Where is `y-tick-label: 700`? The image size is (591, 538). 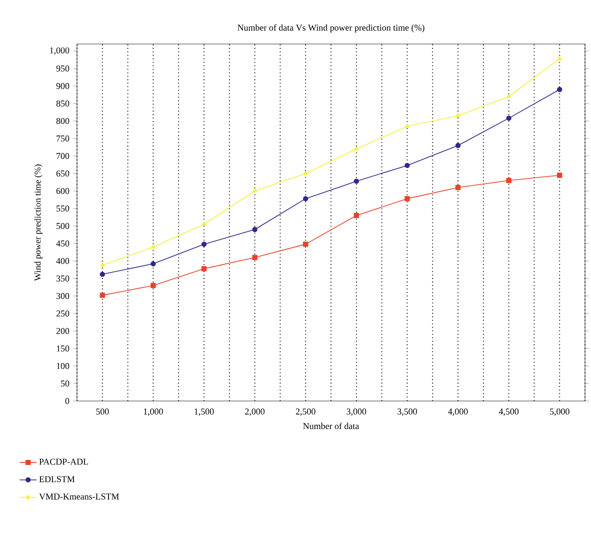
y-tick-label: 700 is located at coordinates (63, 156).